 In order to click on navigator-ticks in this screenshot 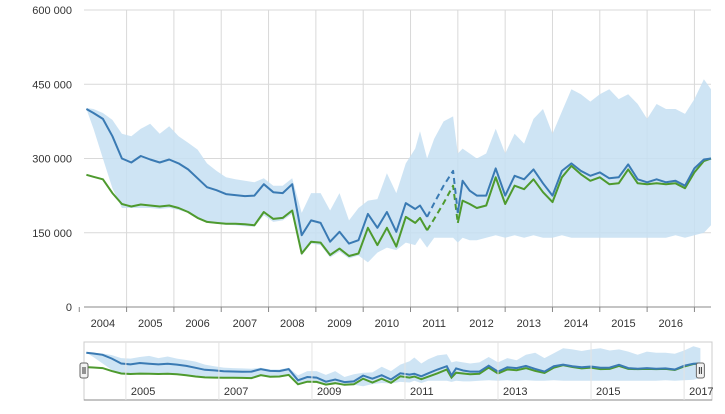, I will do `click(405, 371)`.